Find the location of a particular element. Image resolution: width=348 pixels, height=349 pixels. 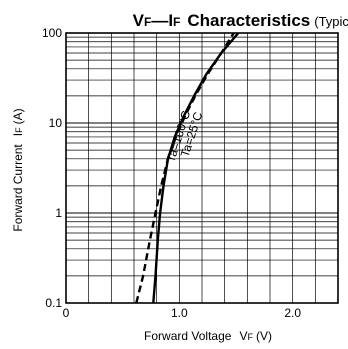

y-tick-label: 0.1 is located at coordinates (53, 303).